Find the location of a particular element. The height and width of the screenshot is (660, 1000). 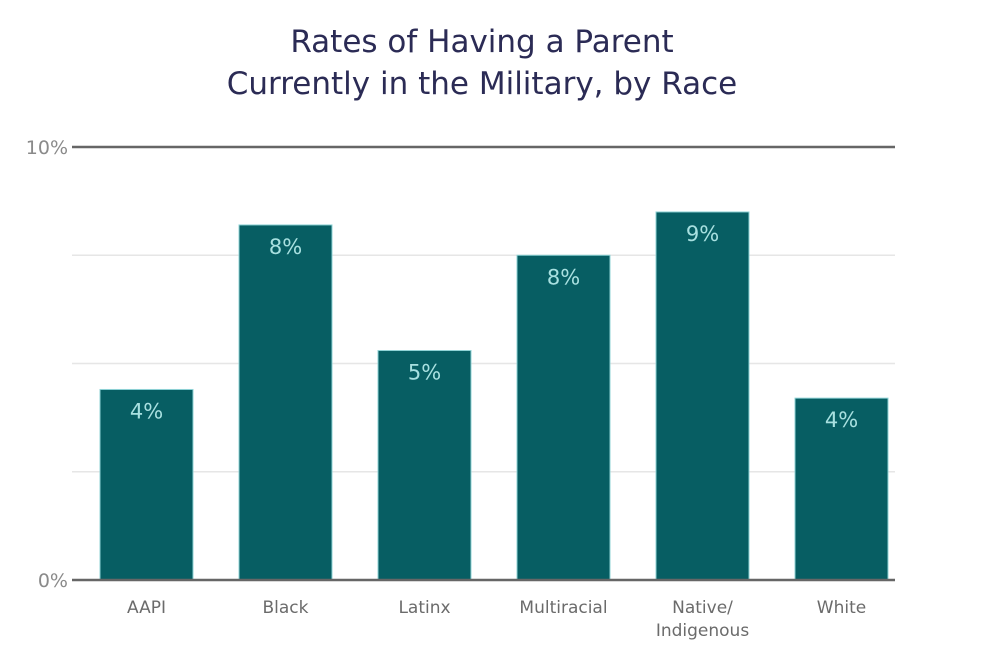

data-label-3: 8% is located at coordinates (563, 277).